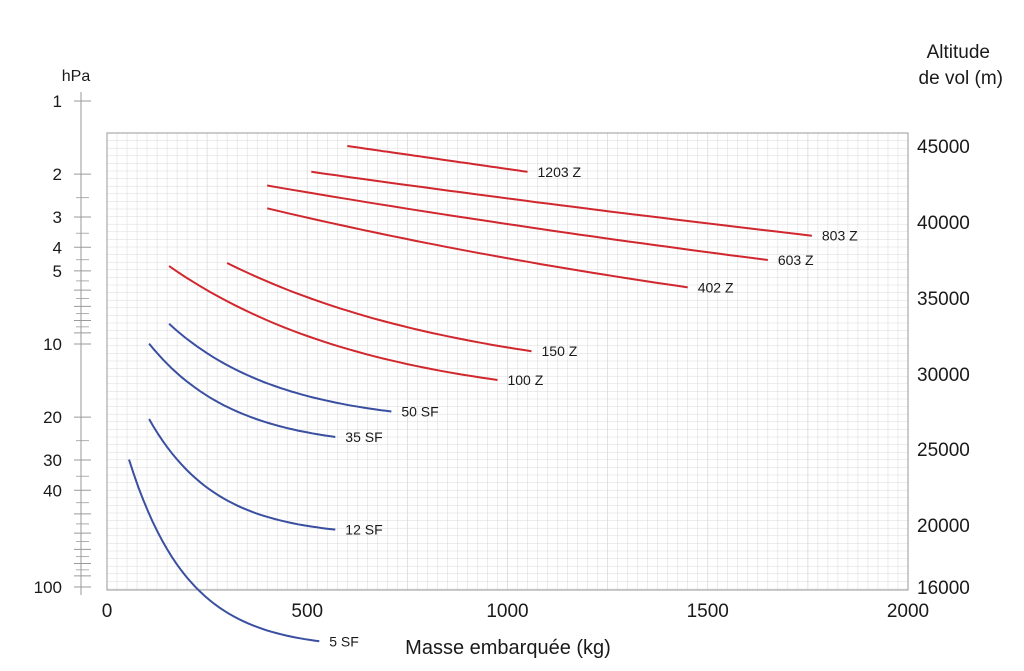 This screenshot has width=1024, height=671. I want to click on x-tick-label: 1500, so click(708, 611).